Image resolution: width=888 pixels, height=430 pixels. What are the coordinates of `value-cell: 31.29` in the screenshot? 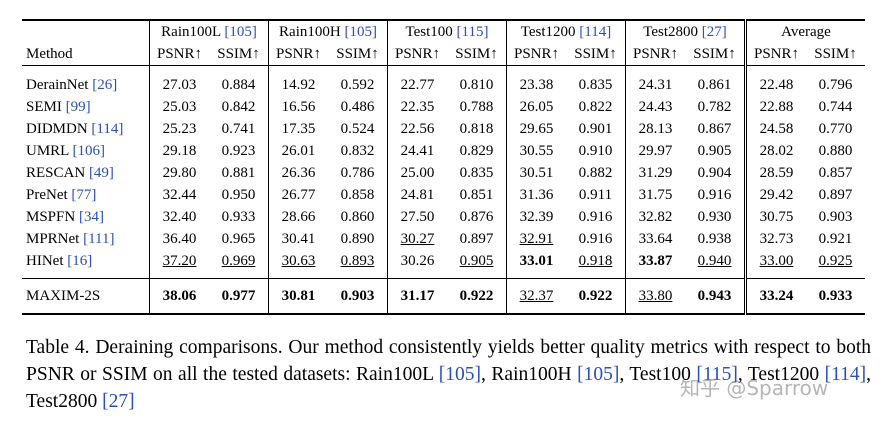 It's located at (655, 173).